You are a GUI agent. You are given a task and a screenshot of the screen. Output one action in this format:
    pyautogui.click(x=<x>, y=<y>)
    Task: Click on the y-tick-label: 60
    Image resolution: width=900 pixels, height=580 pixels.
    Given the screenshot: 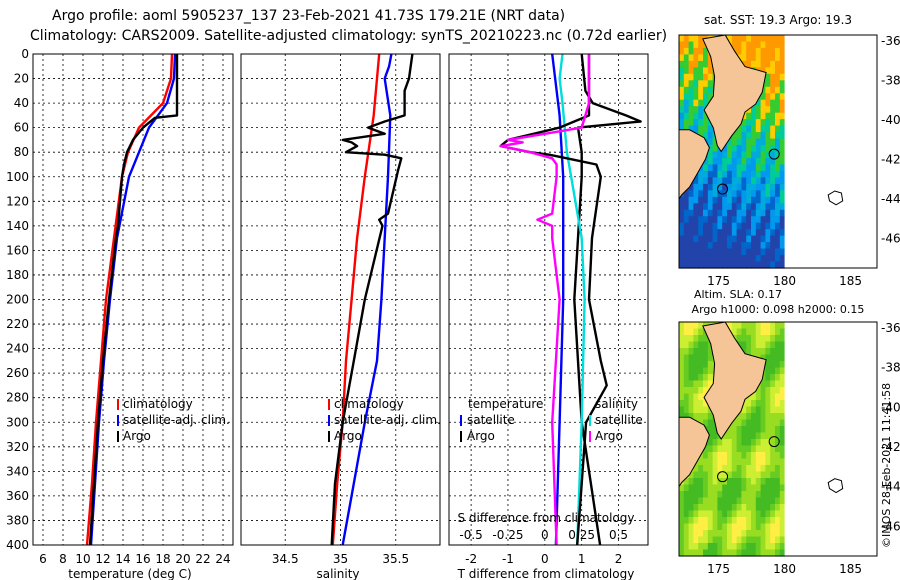 What is the action you would take?
    pyautogui.click(x=21, y=128)
    